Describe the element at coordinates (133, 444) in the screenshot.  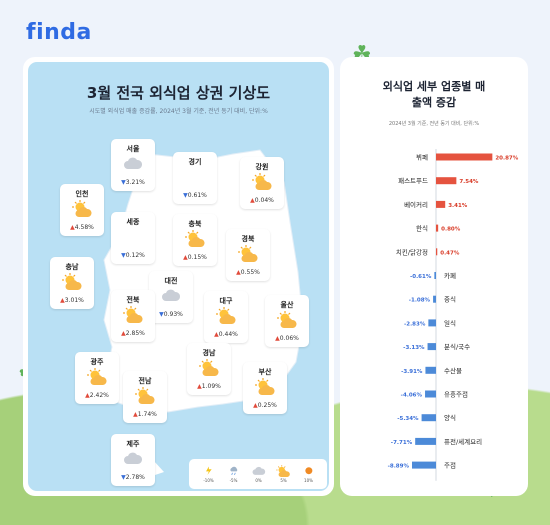
I see `region-name: 제주` at that location.